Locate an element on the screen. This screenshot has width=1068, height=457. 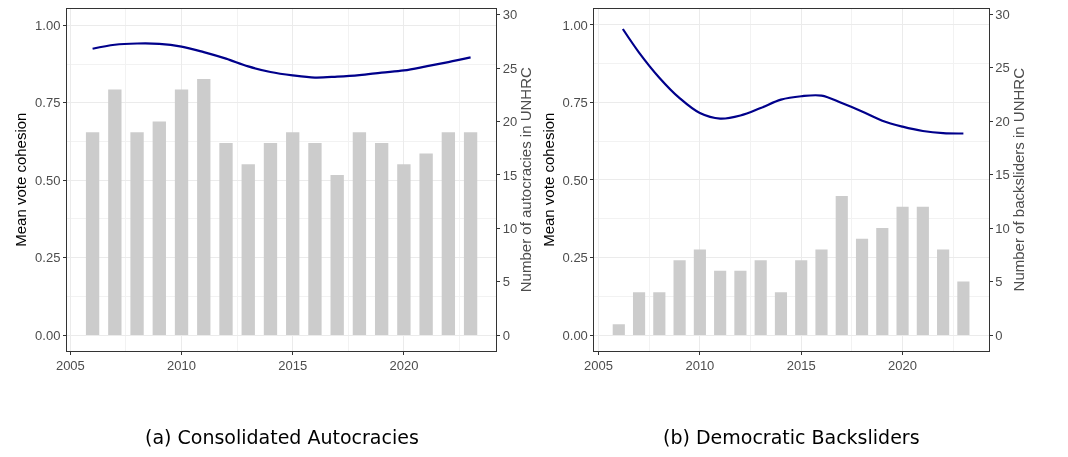
y2-axis-title: Number of backsliders in UNHRC is located at coordinates (1018, 179).